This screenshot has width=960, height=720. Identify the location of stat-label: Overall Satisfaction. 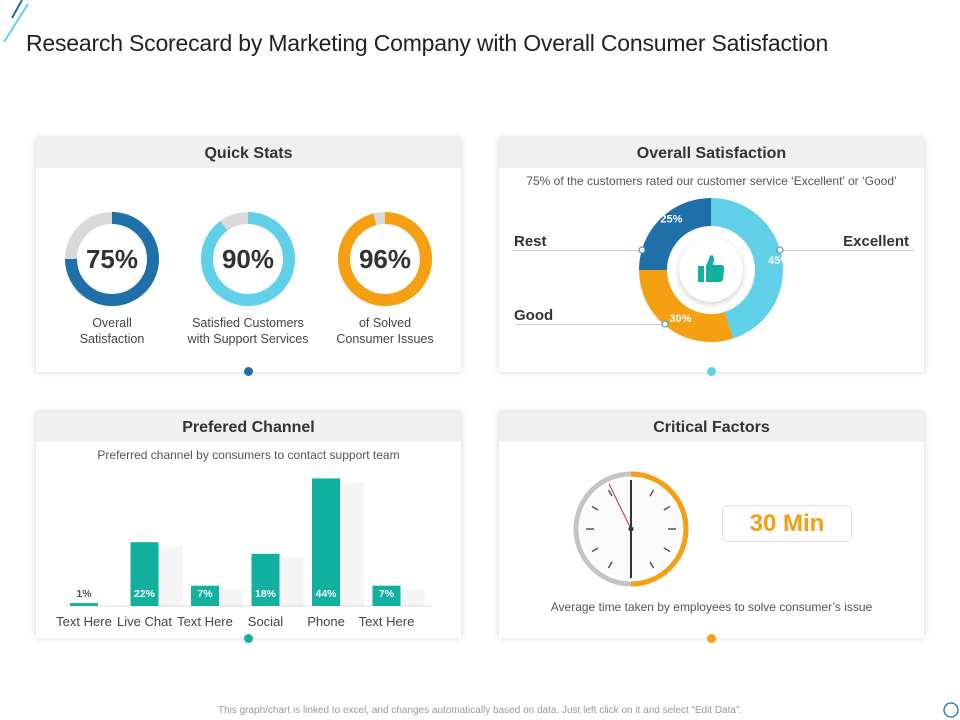
(112, 331).